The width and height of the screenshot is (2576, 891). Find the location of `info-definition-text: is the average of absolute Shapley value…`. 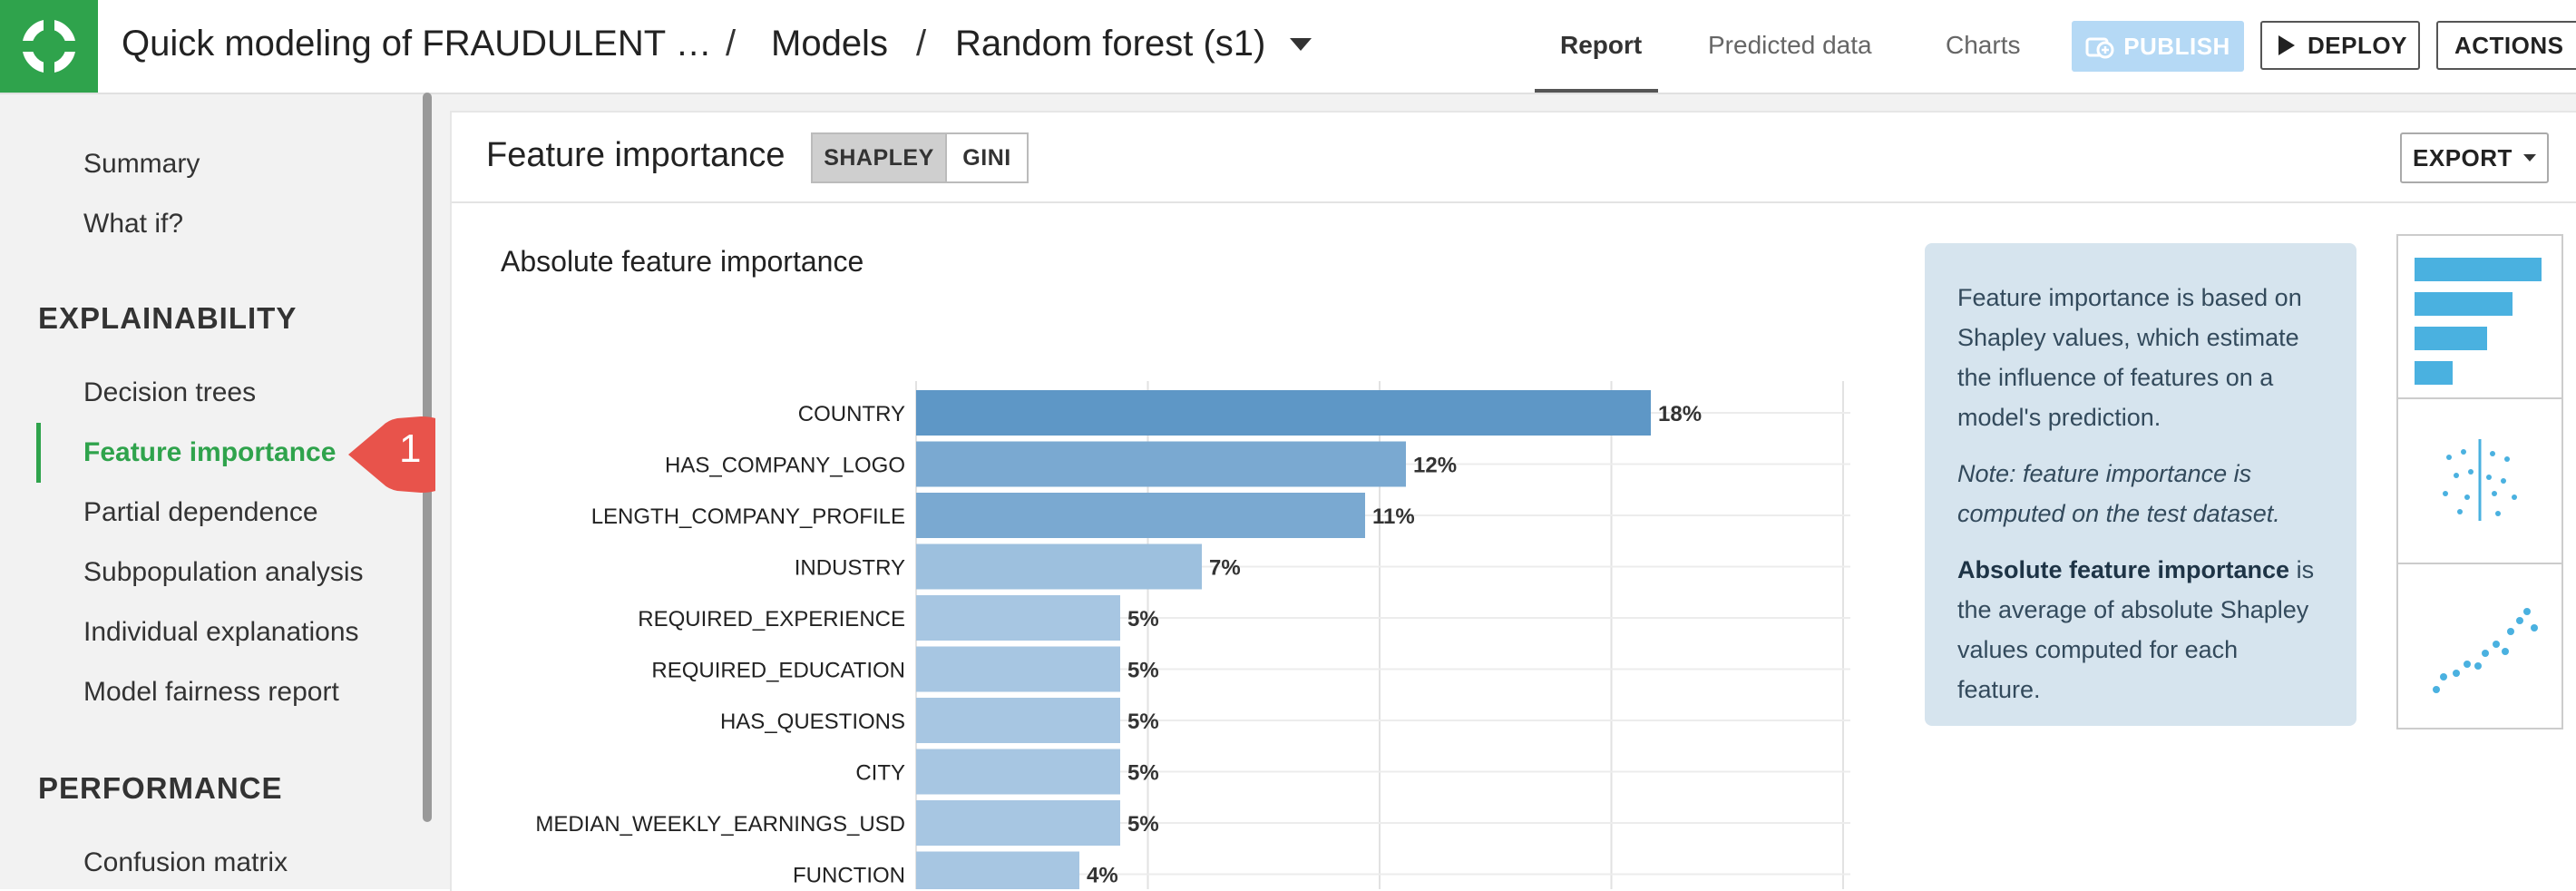

info-definition-text: is the average of absolute Shapley value… is located at coordinates (2136, 629).